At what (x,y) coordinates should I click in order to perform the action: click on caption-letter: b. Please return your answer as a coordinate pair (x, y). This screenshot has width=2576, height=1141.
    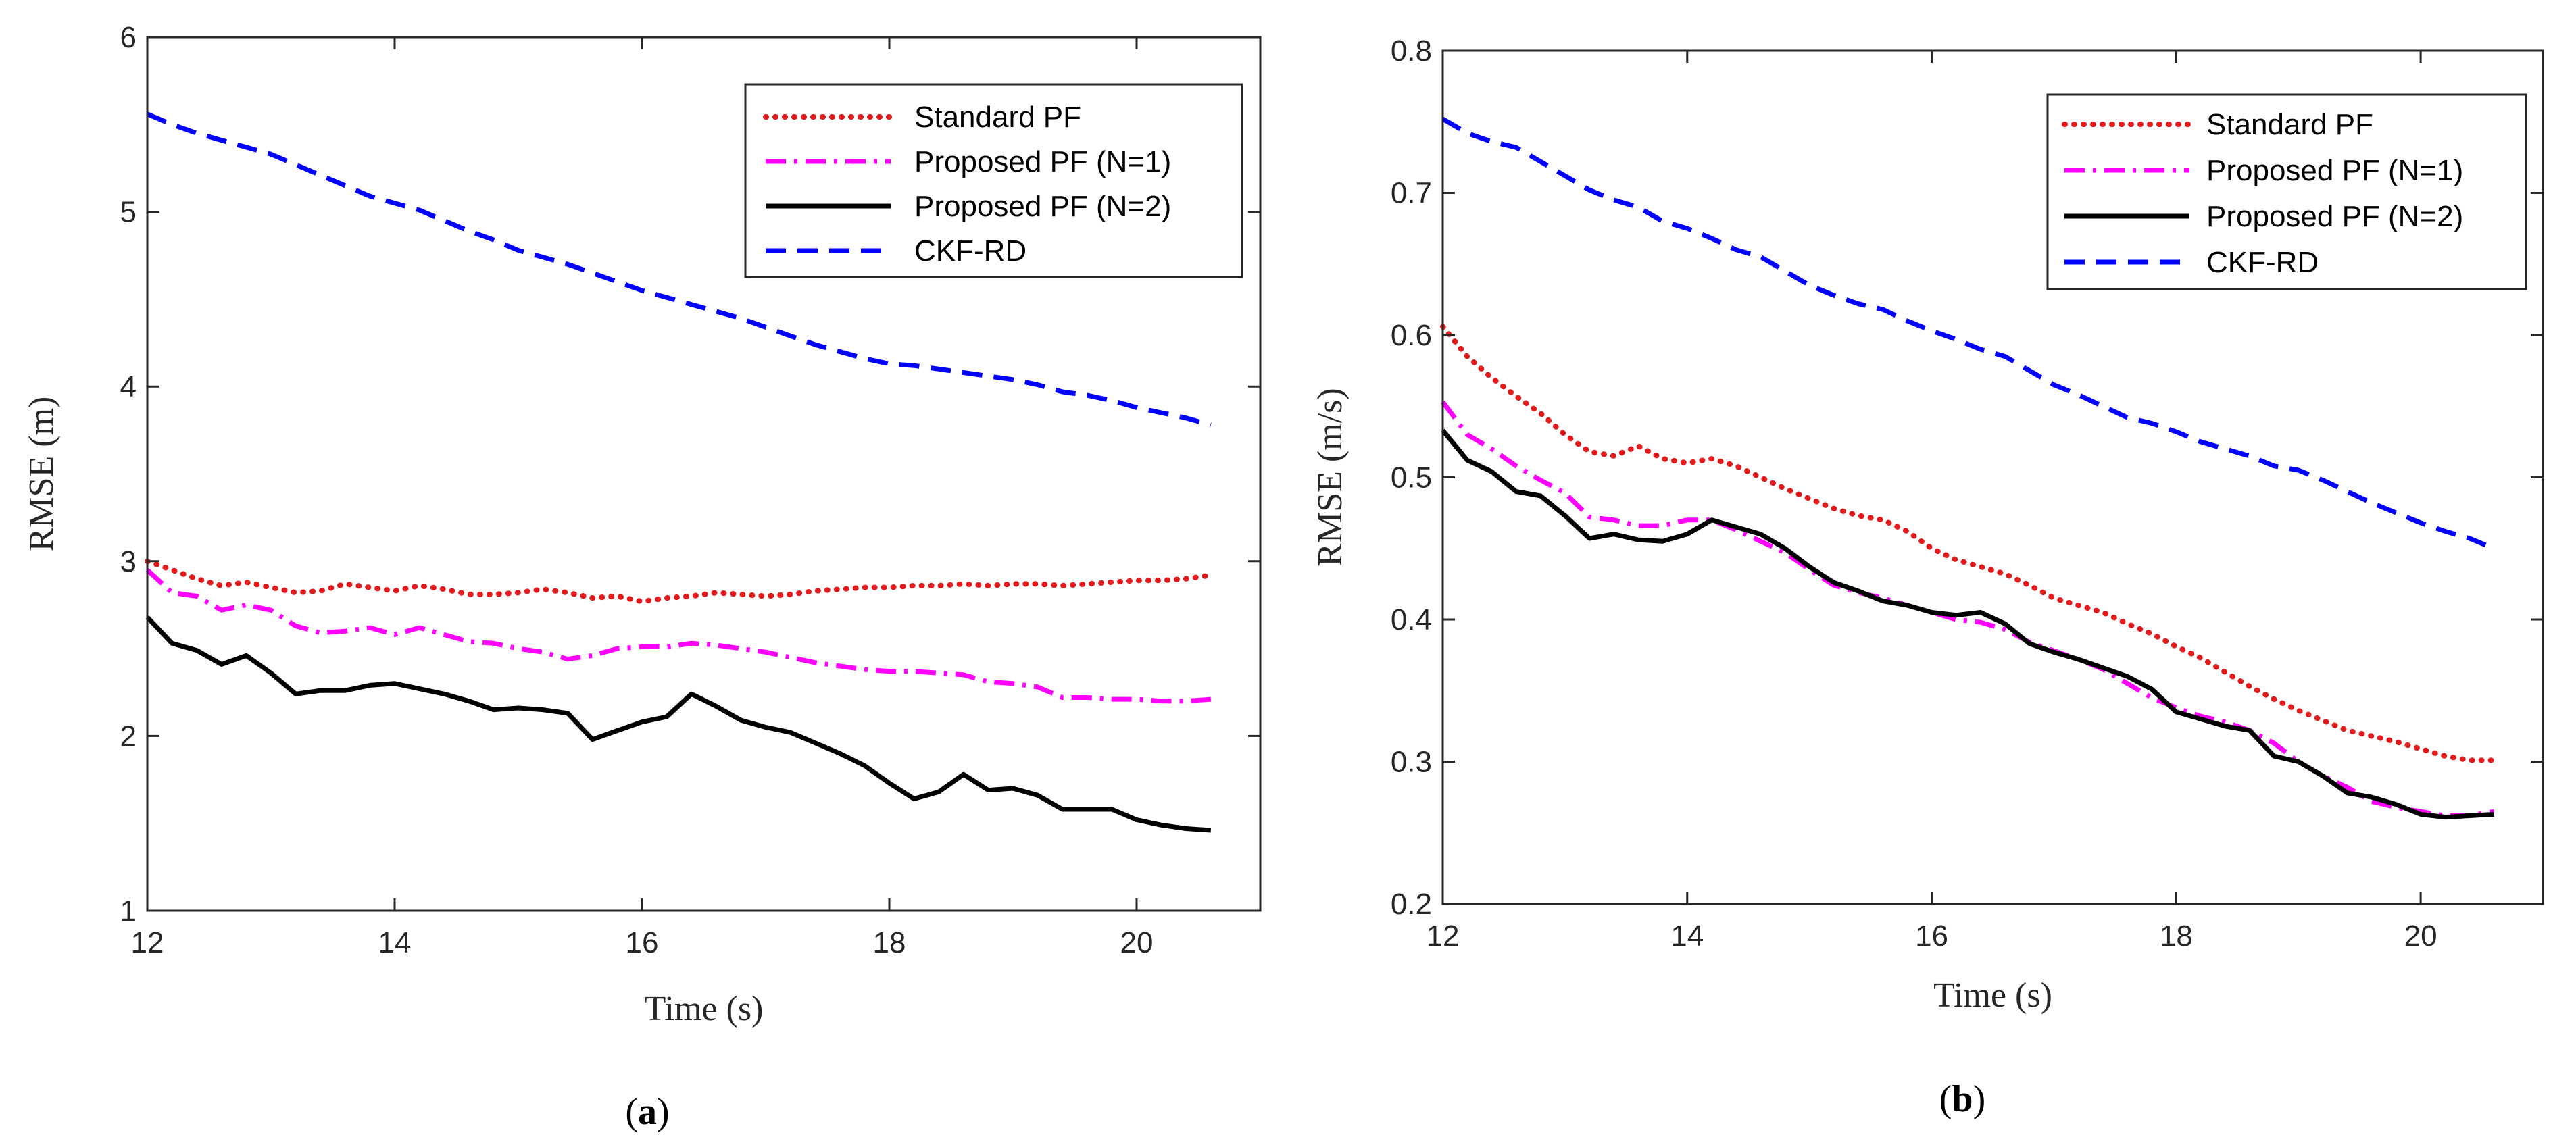
    Looking at the image, I should click on (1963, 1099).